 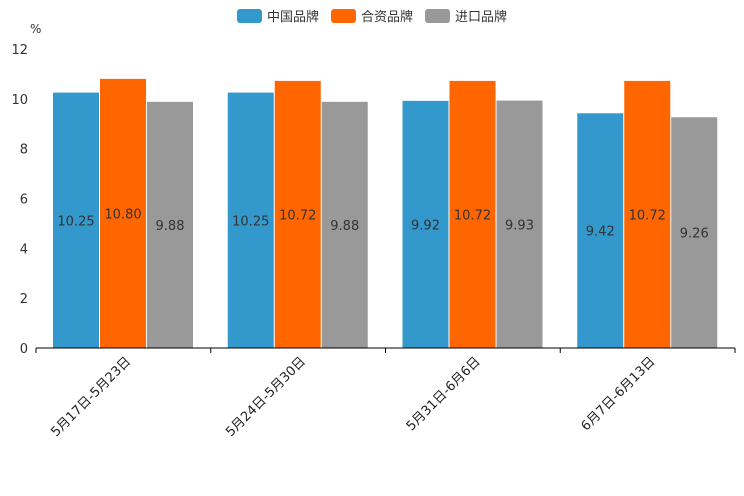 What do you see at coordinates (24, 299) in the screenshot?
I see `y-tick-label: 2` at bounding box center [24, 299].